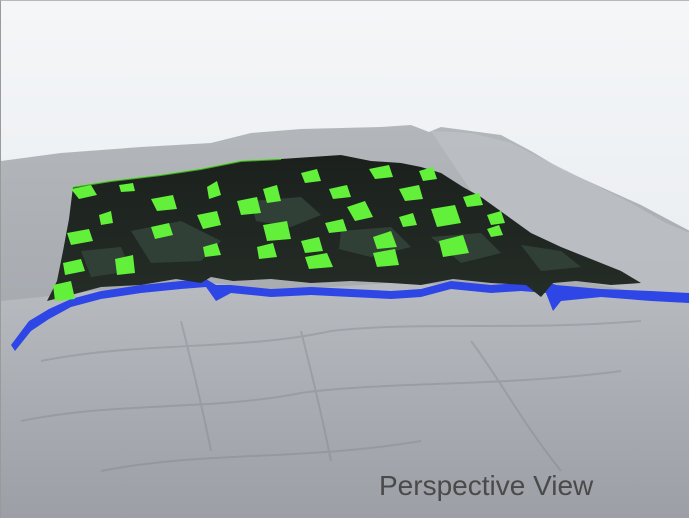  I want to click on water-channel, so click(350, 315).